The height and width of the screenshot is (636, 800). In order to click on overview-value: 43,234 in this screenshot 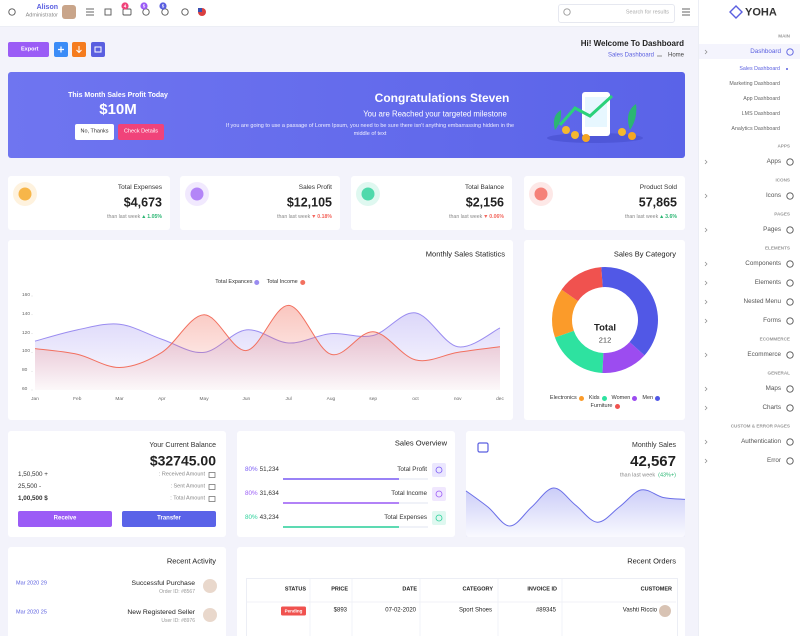, I will do `click(269, 518)`.